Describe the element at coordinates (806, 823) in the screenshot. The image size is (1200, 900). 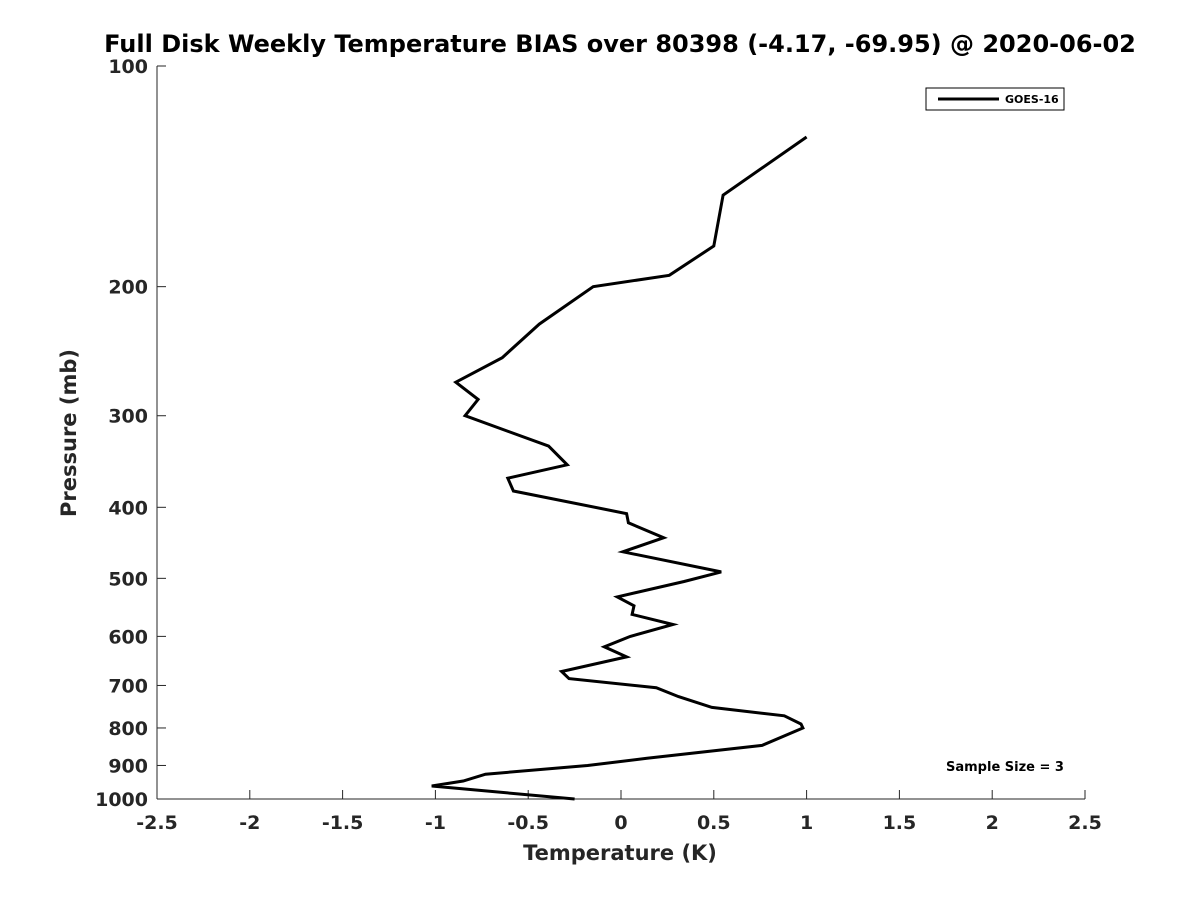
I see `x-tick-label: 1` at that location.